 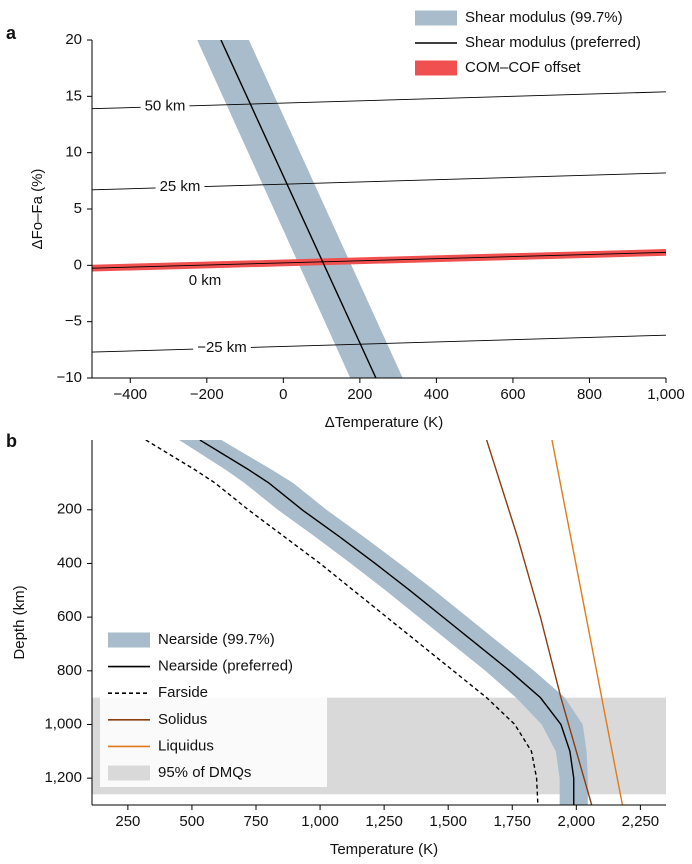 What do you see at coordinates (255, 821) in the screenshot?
I see `x-tick-label: 750` at bounding box center [255, 821].